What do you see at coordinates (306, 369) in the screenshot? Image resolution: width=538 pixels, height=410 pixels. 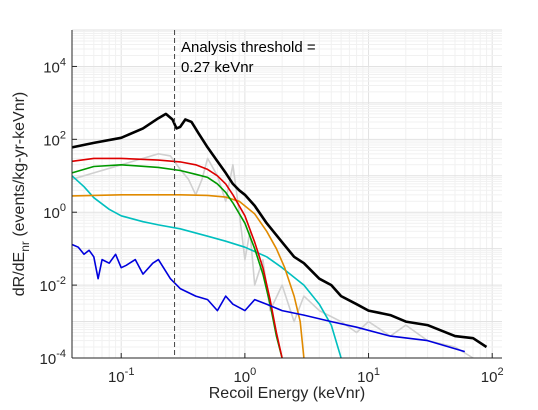 I see `x-ticks: 10⁻¹ 10⁰ 10¹ 10²` at bounding box center [306, 369].